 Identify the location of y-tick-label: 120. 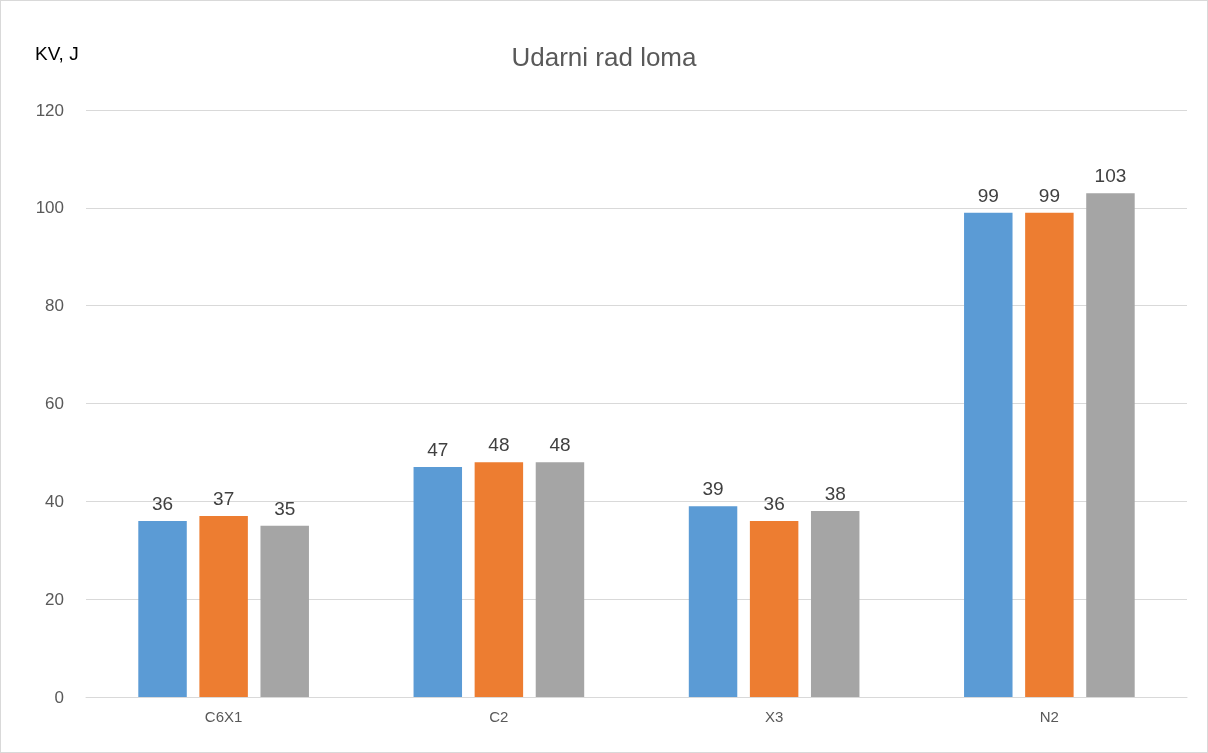
(49, 110).